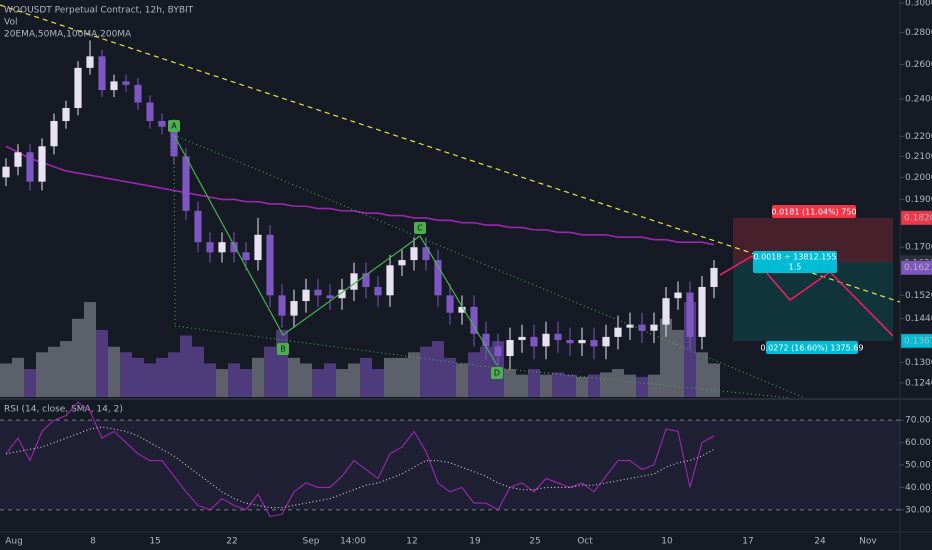 The height and width of the screenshot is (550, 932). Describe the element at coordinates (534, 542) in the screenshot. I see `x-tick-label: 25` at that location.